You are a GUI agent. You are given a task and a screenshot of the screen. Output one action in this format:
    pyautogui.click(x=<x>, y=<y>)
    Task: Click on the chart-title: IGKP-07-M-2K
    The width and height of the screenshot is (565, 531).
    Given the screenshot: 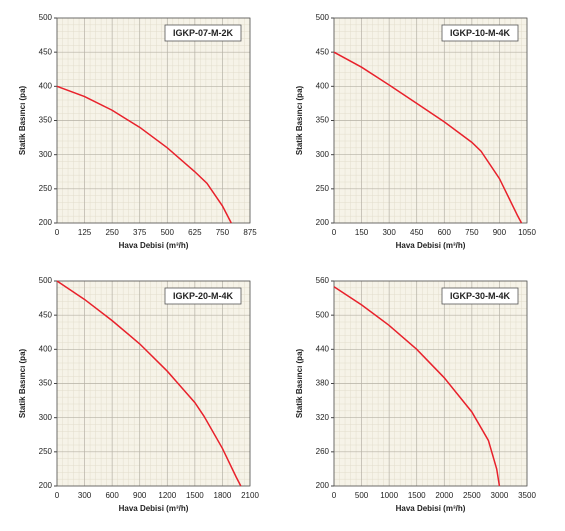 What is the action you would take?
    pyautogui.click(x=203, y=33)
    